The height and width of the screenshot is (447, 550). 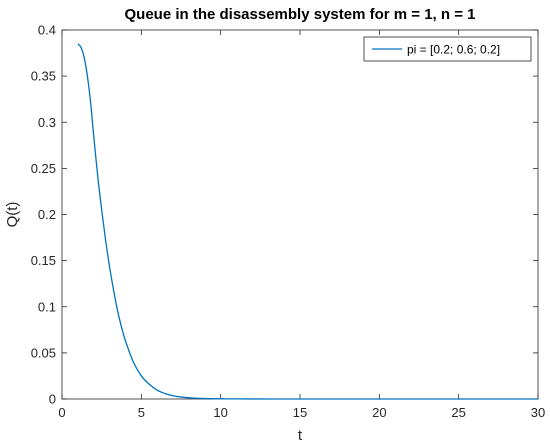 What do you see at coordinates (141, 412) in the screenshot?
I see `x-tick-label: 5` at bounding box center [141, 412].